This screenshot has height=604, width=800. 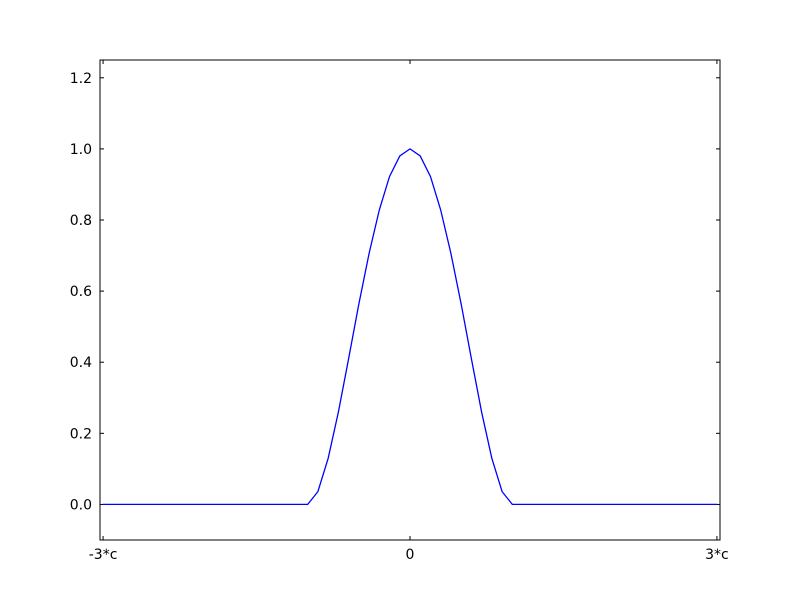 What do you see at coordinates (81, 79) in the screenshot?
I see `y-tick-label: 1.2` at bounding box center [81, 79].